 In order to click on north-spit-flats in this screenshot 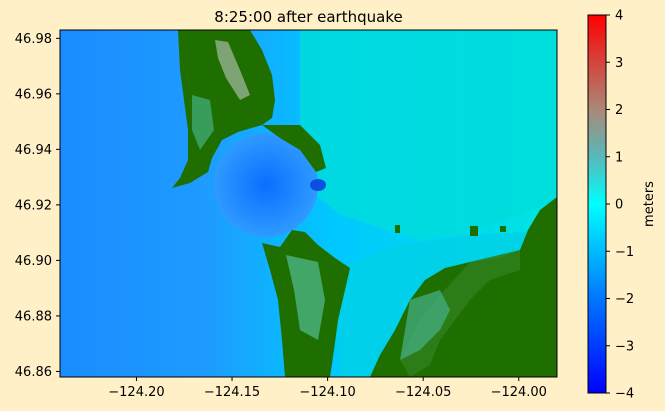, I will do `click(203, 122)`.